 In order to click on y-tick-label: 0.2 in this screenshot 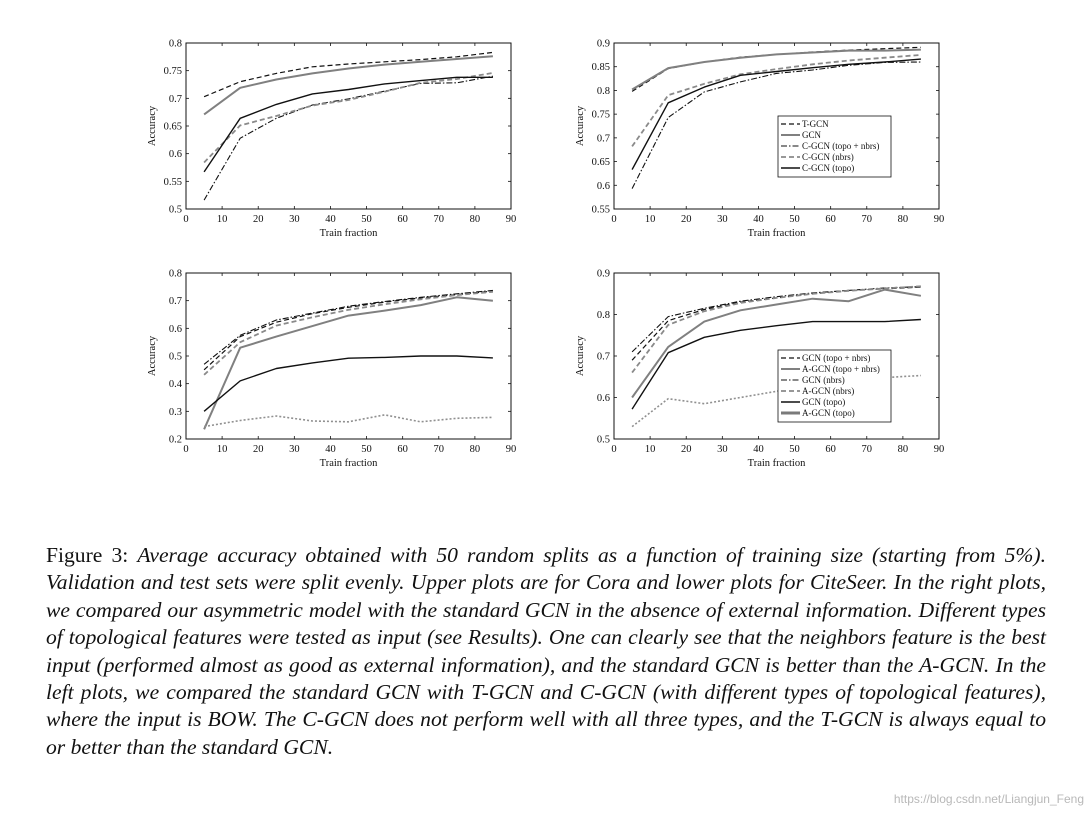, I will do `click(175, 440)`.